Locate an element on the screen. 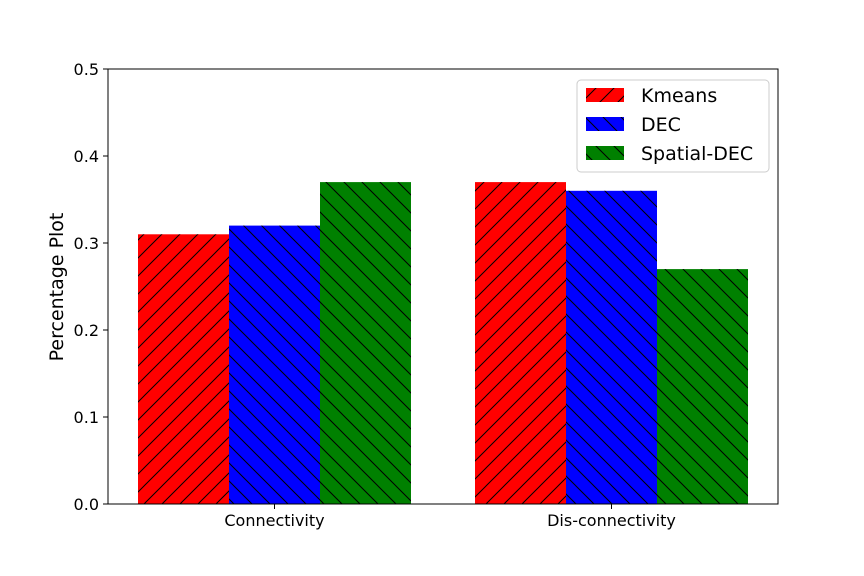  x-axis: Connectivity Dis-connectivity is located at coordinates (450, 517).